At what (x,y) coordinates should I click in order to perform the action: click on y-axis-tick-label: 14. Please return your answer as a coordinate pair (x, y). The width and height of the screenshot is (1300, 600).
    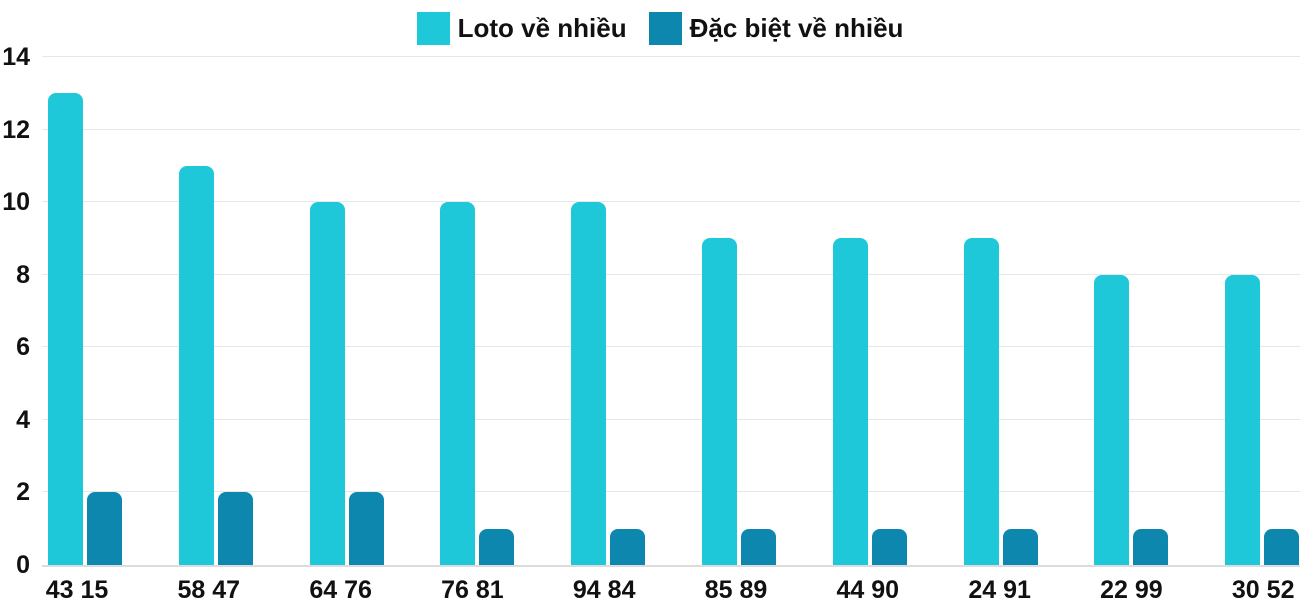
    Looking at the image, I should click on (16, 57).